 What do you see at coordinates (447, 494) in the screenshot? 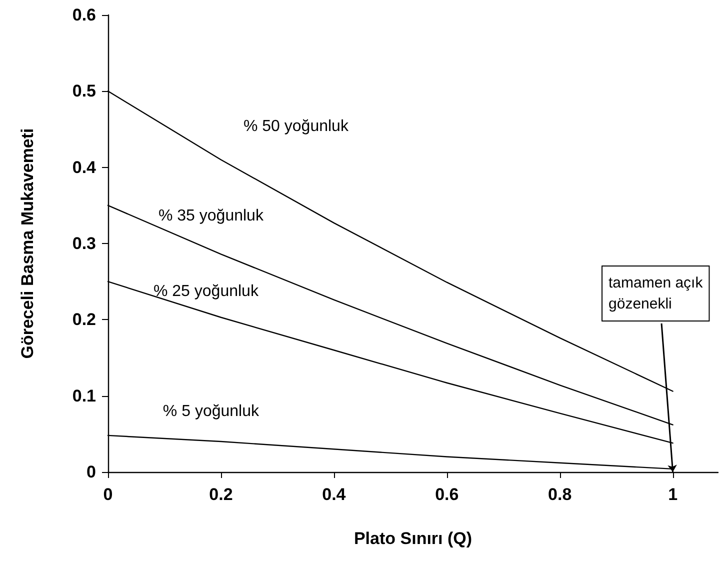
I see `x-tick-label: 0.6` at bounding box center [447, 494].